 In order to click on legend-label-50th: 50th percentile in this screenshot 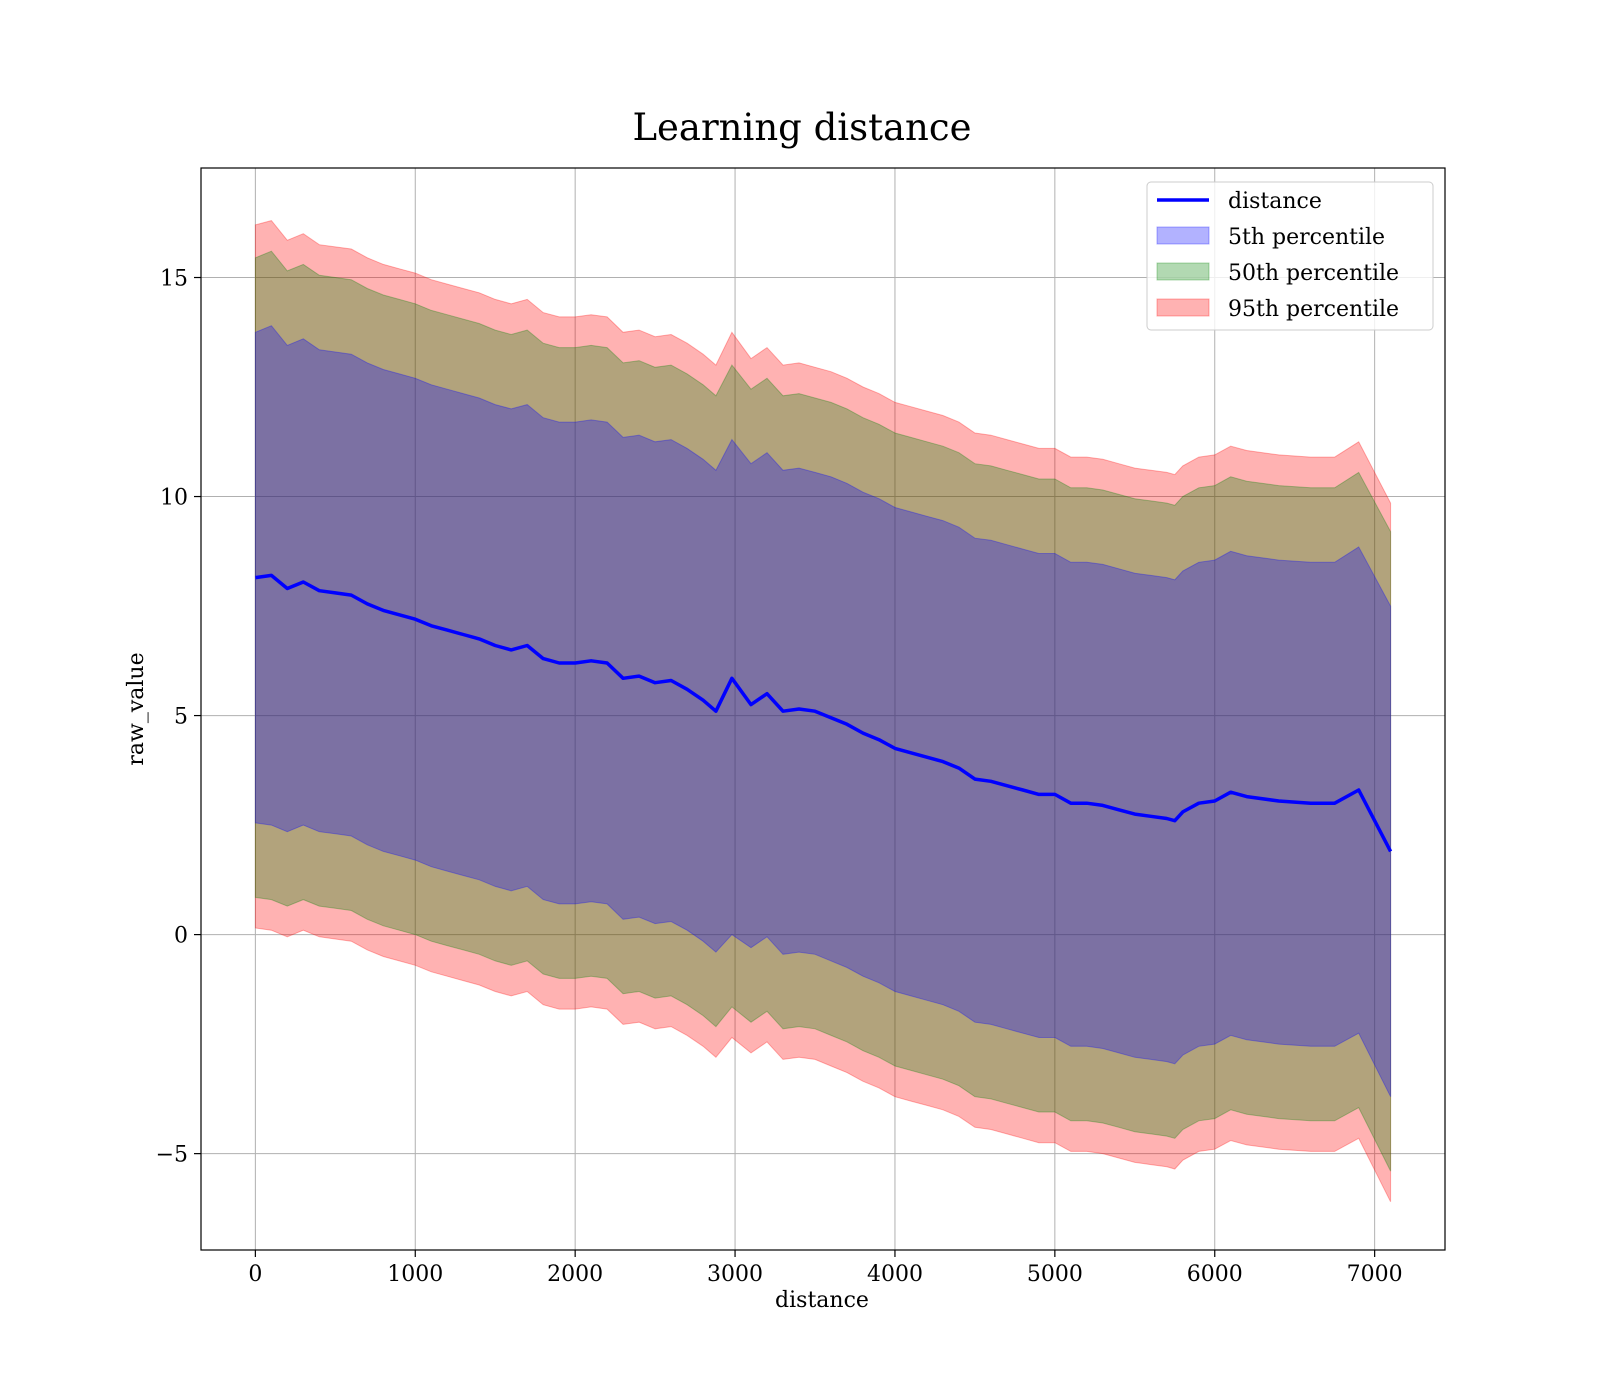, I will do `click(1313, 273)`.